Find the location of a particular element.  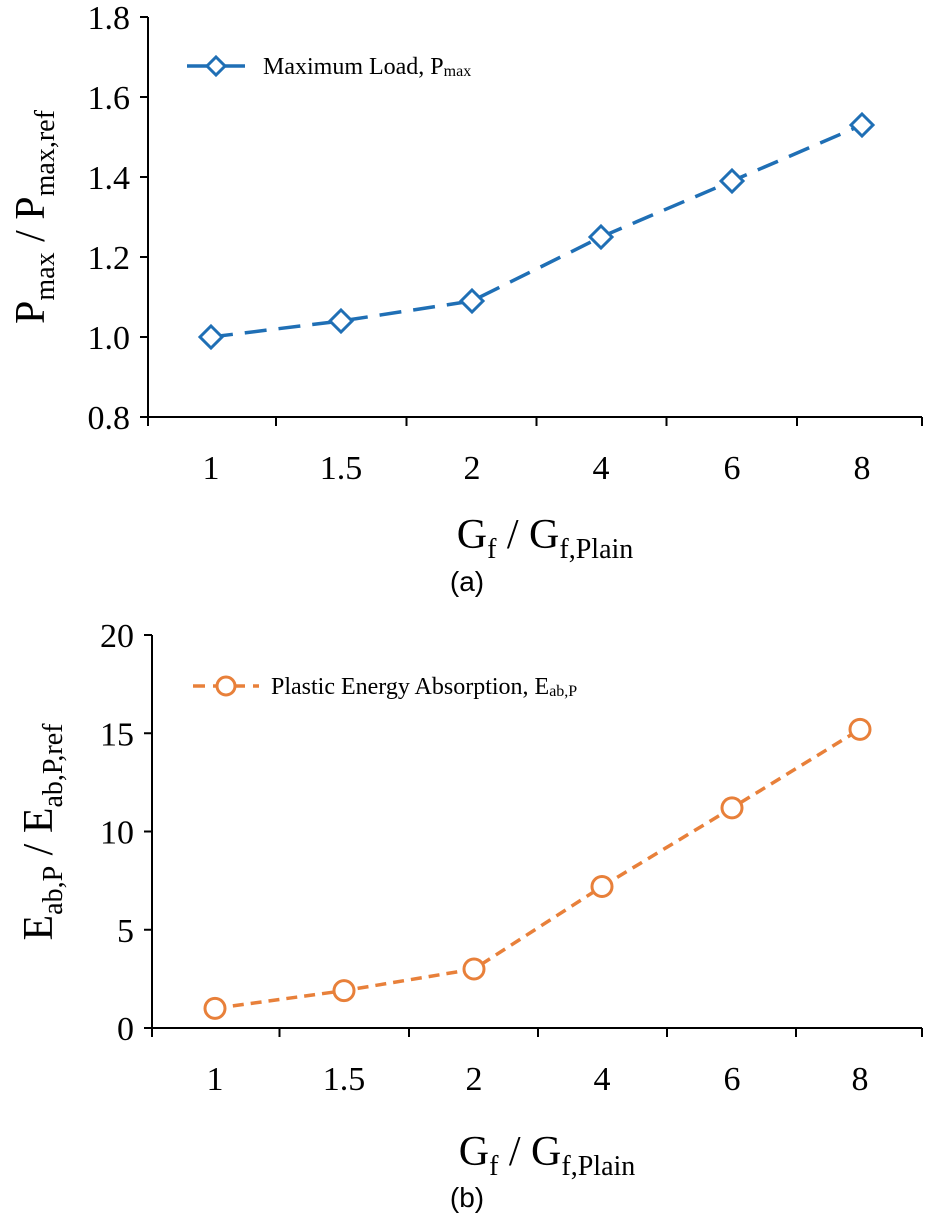

y-tick-label: 0.8 is located at coordinates (109, 418).